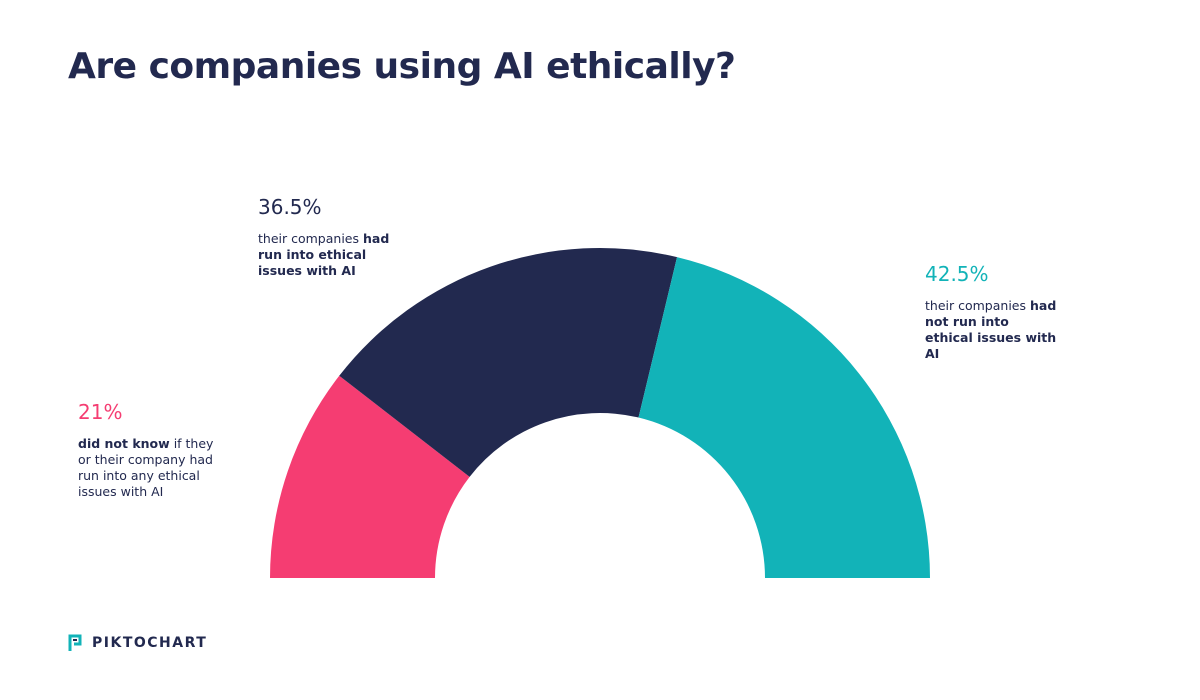 This screenshot has width=1200, height=700. I want to click on value-label: 36.5%, so click(290, 207).